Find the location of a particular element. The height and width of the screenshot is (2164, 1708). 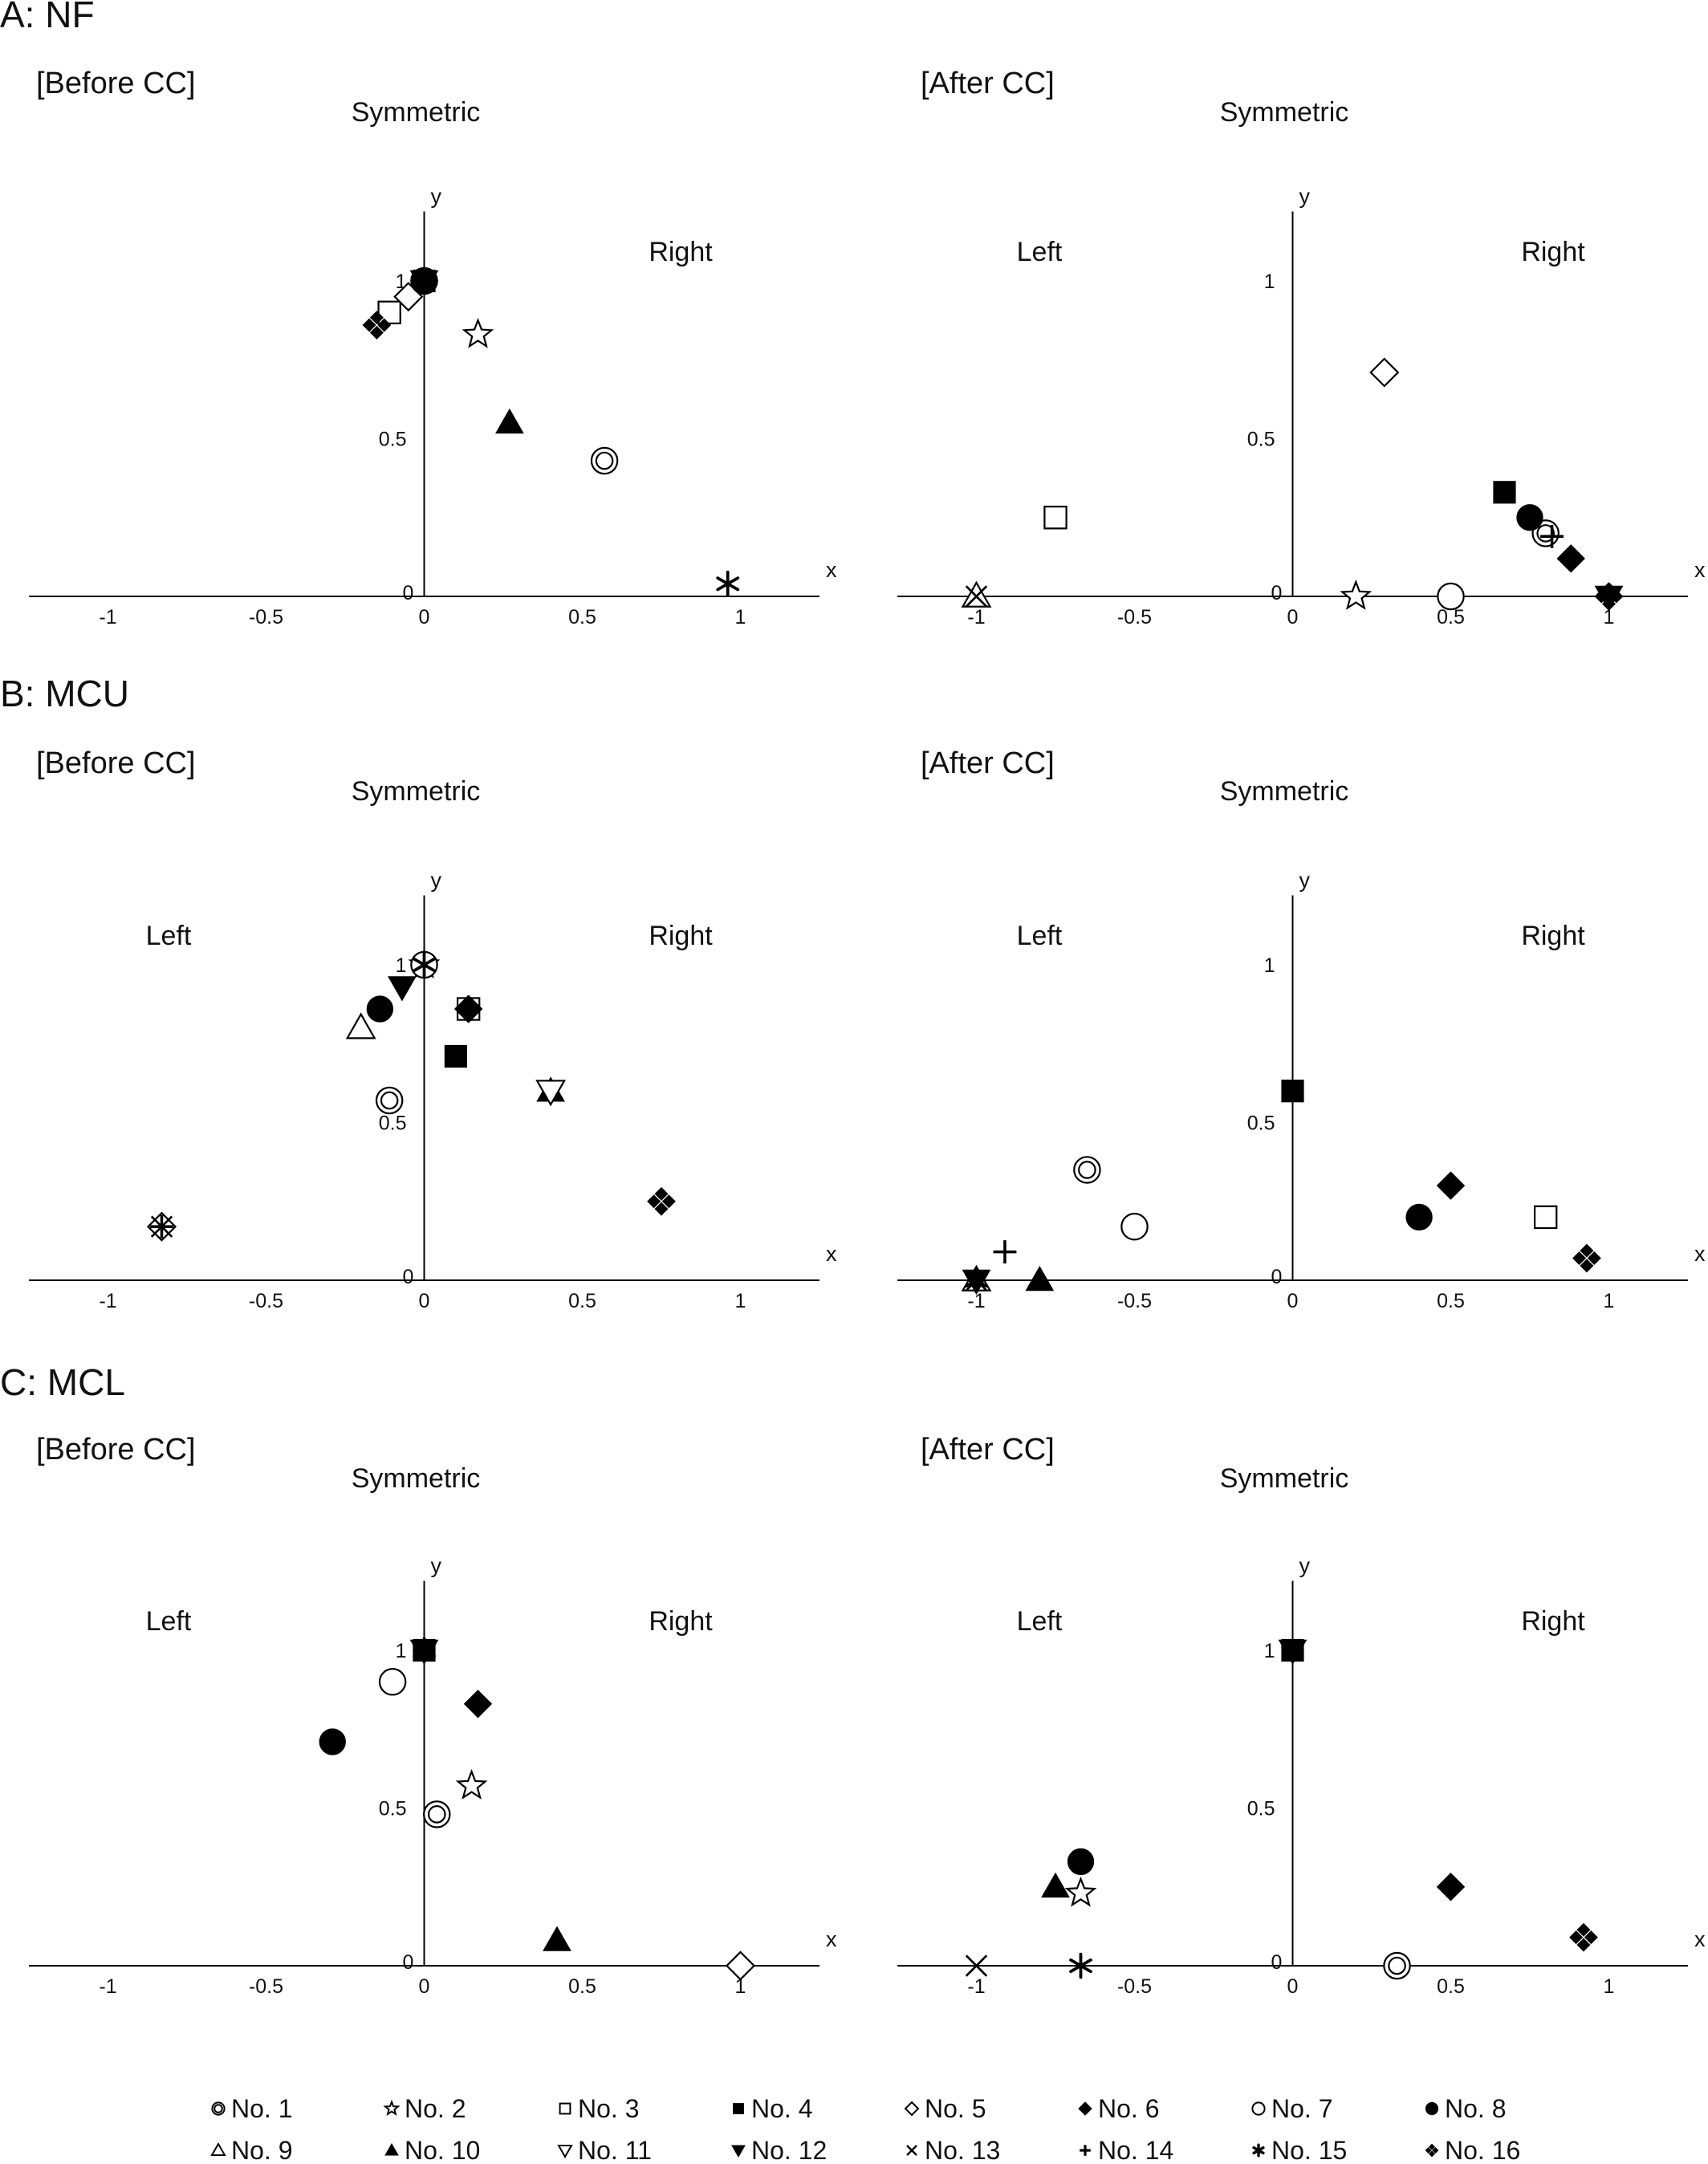

legend-item: No. 8 is located at coordinates (1466, 2108).